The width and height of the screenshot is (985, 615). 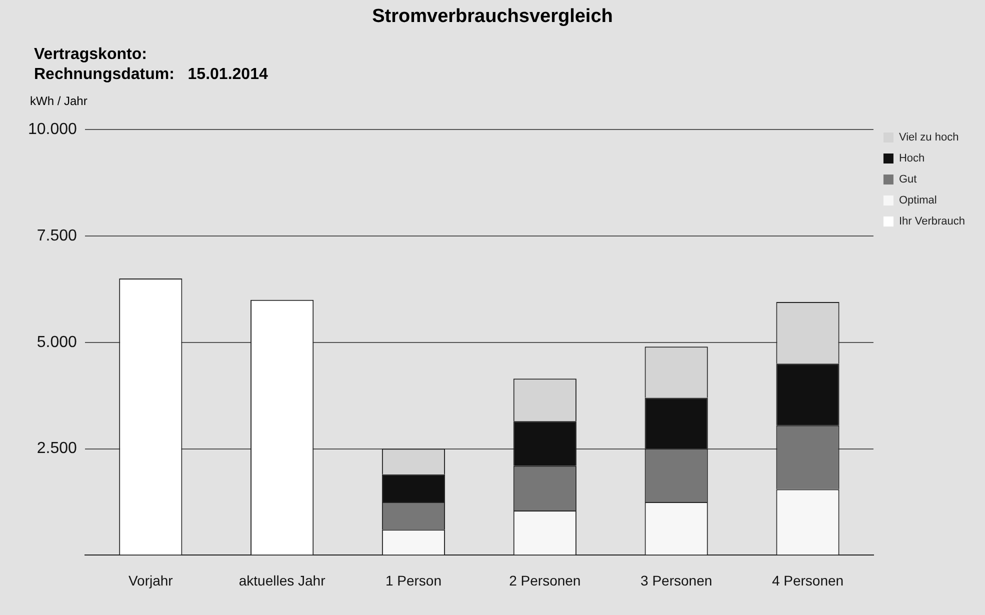 What do you see at coordinates (932, 222) in the screenshot?
I see `legend-label: Ihr Verbrauch` at bounding box center [932, 222].